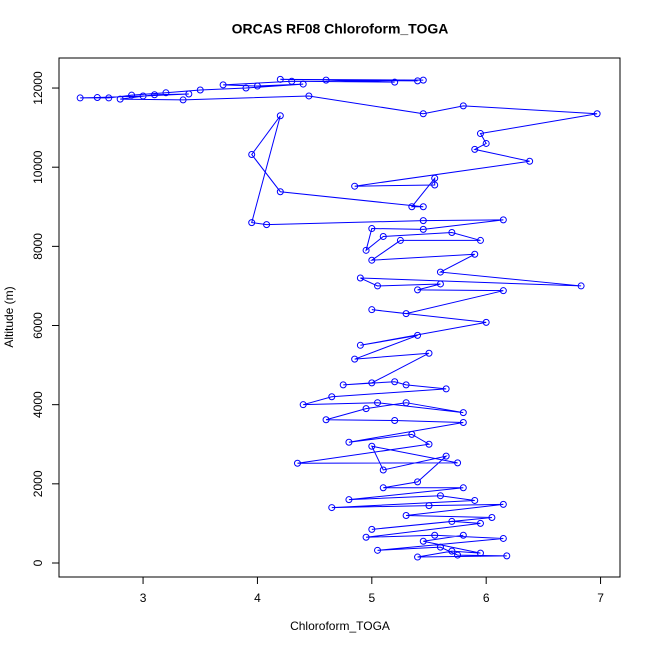  What do you see at coordinates (38, 88) in the screenshot?
I see `y-tick-label: 12000` at bounding box center [38, 88].